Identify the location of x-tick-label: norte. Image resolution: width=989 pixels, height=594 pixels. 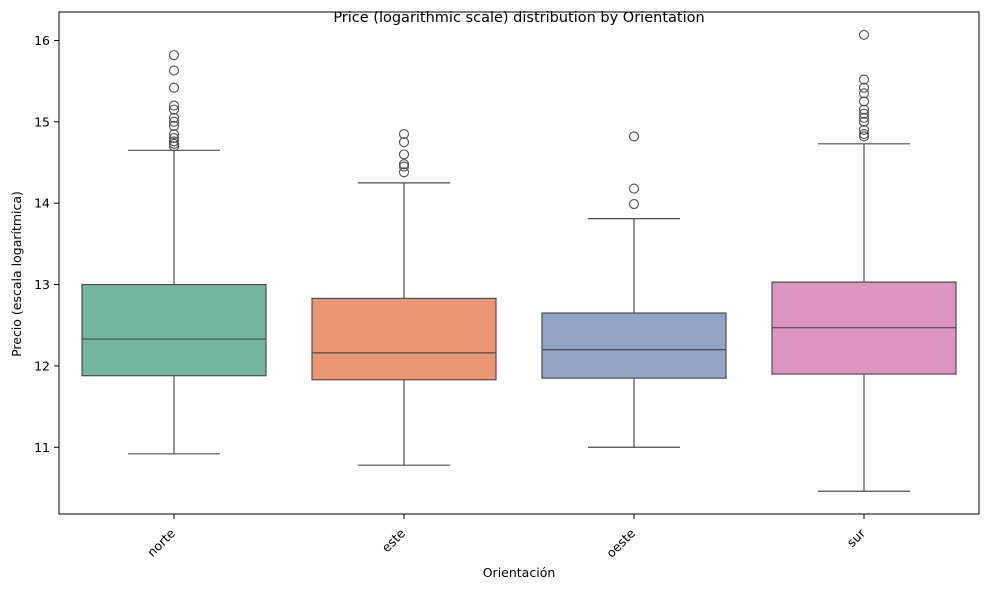
(161, 542).